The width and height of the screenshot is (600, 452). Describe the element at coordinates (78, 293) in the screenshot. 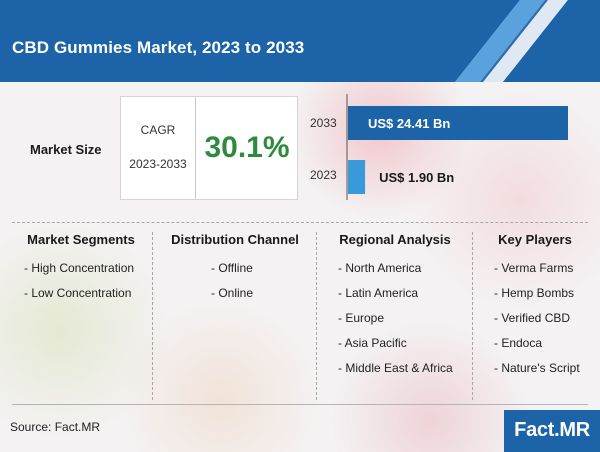

I see `list-item: - Low Concentration` at that location.